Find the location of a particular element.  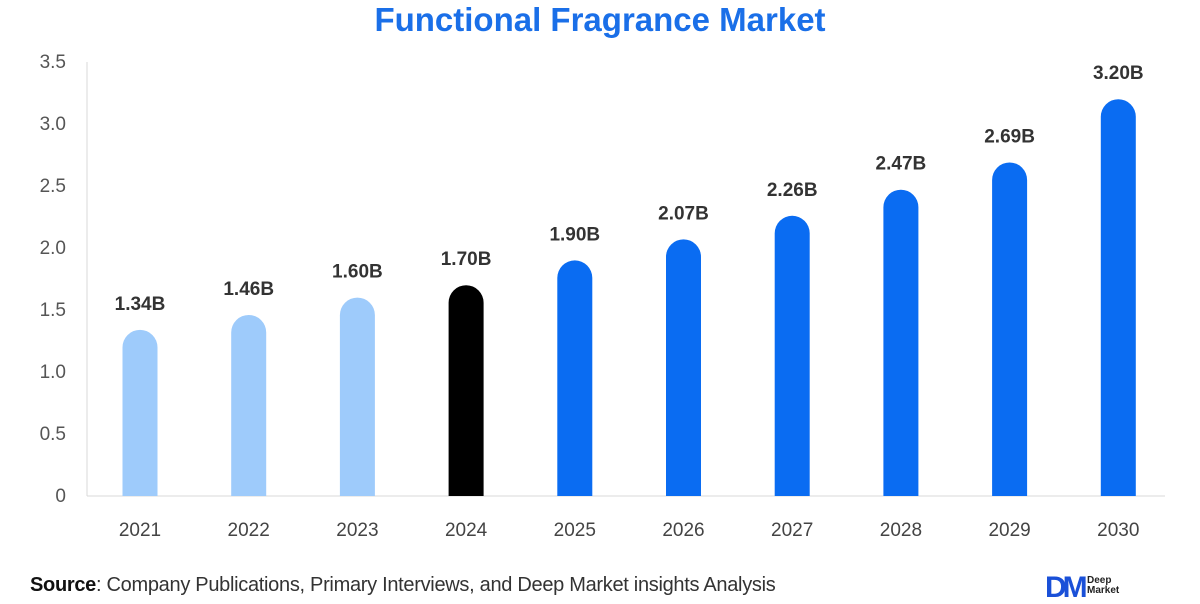

y-tick-label: 3.0 is located at coordinates (53, 124).